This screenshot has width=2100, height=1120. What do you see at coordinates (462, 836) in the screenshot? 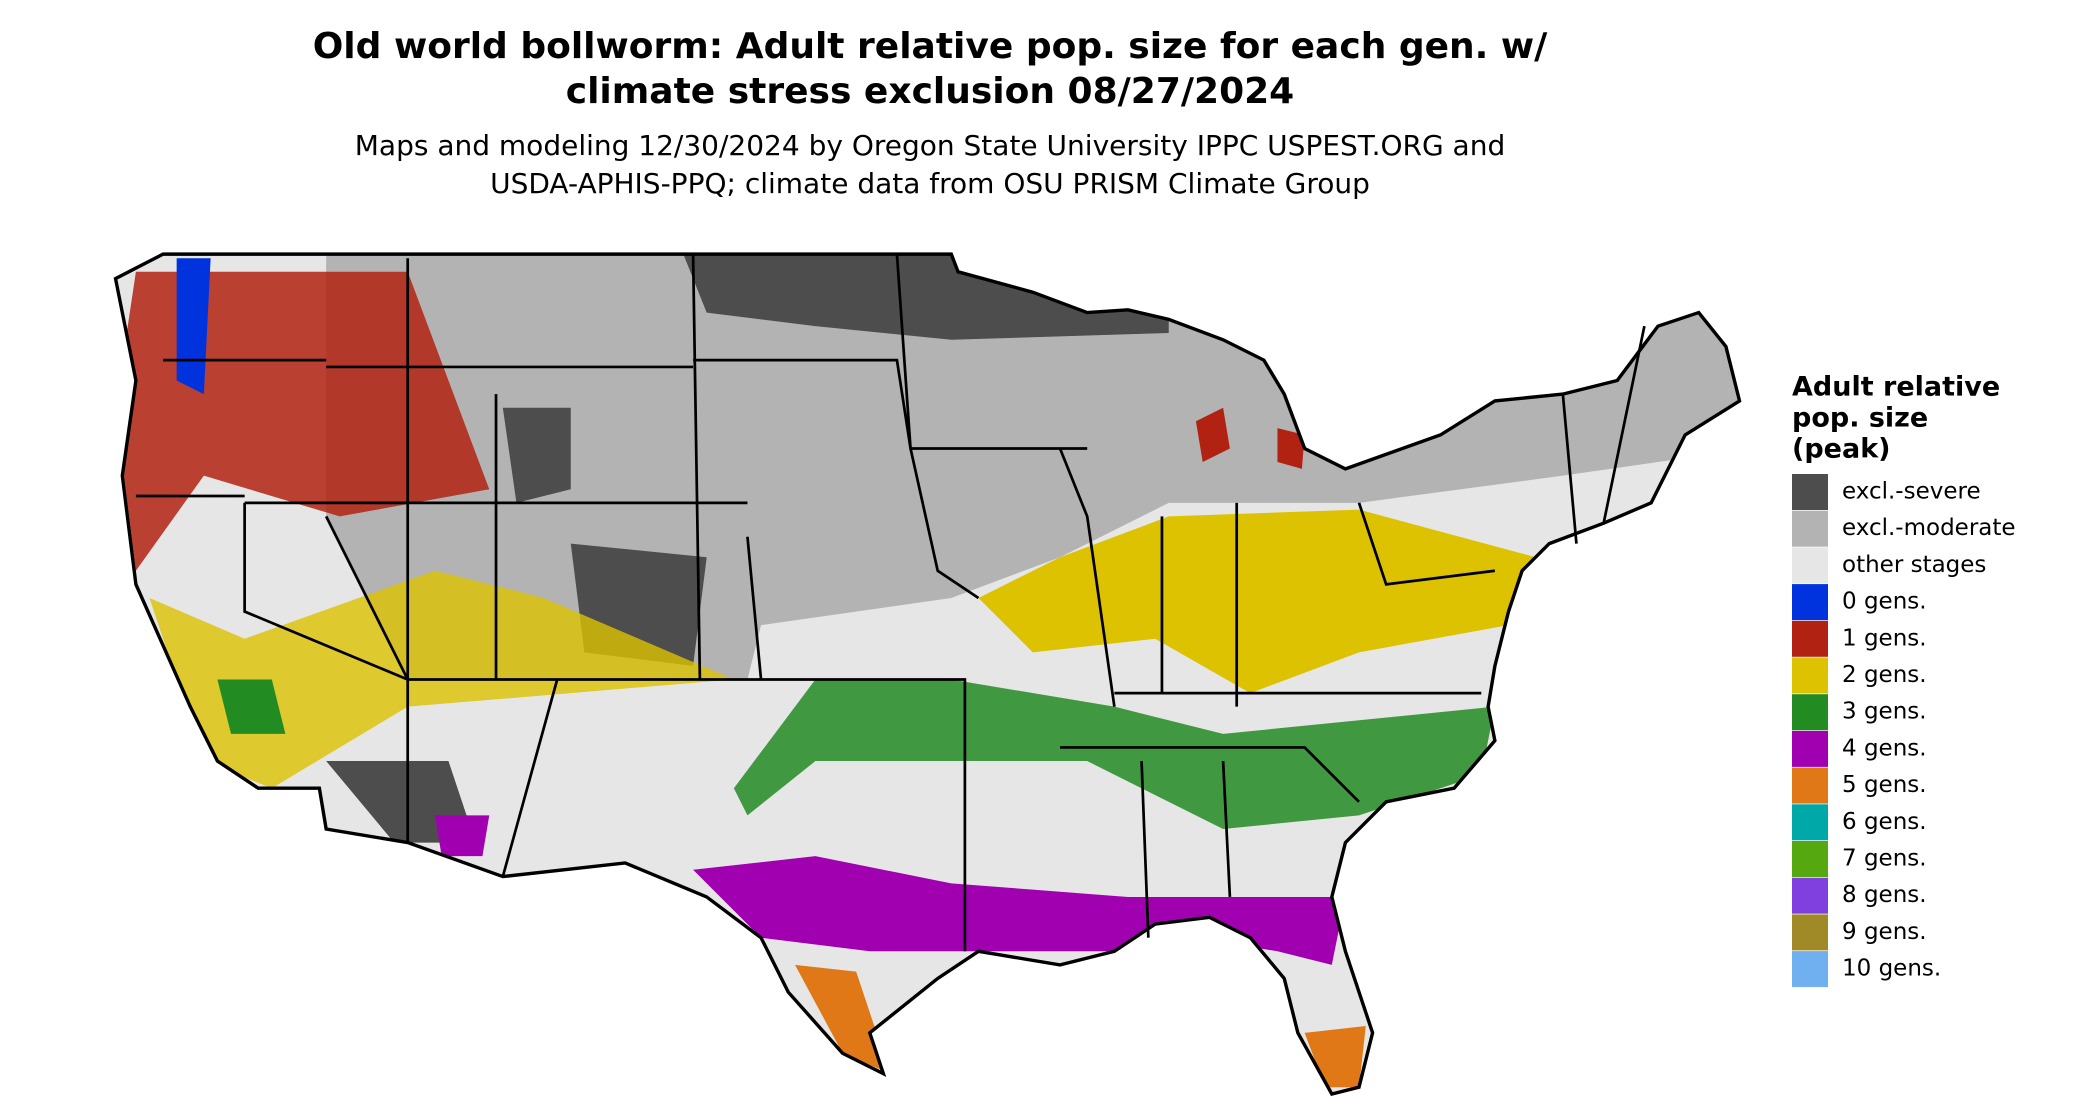
I see `region-4-gen` at bounding box center [462, 836].